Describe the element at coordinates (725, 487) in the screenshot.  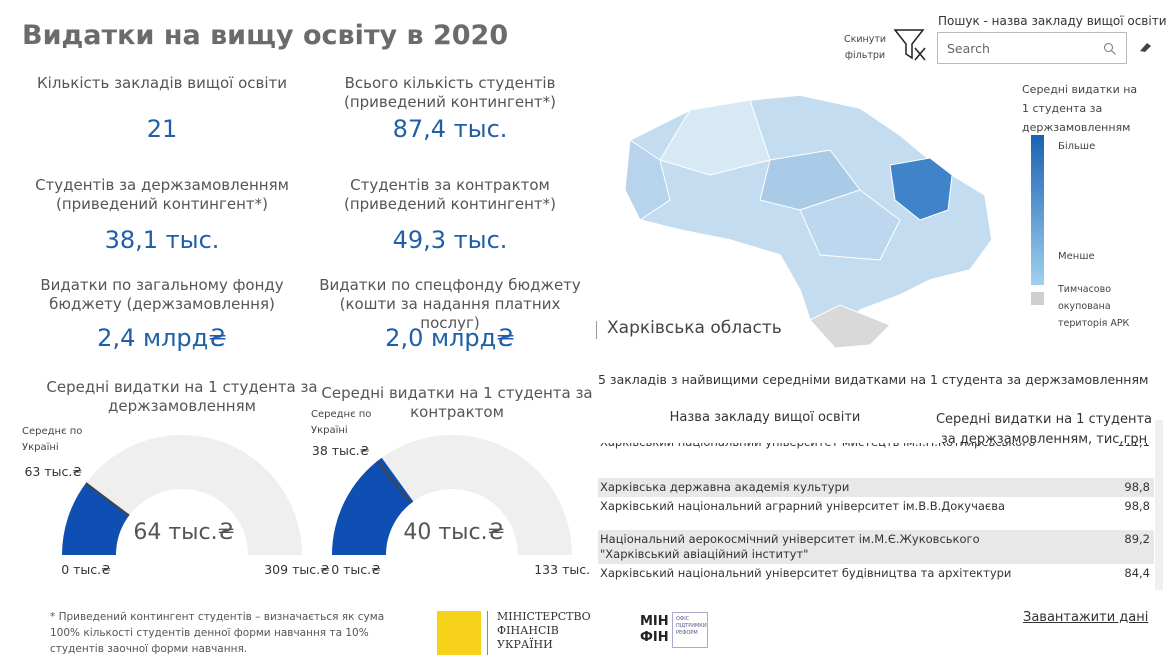
I see `table-cell-name: Харківська державна академія культури` at that location.